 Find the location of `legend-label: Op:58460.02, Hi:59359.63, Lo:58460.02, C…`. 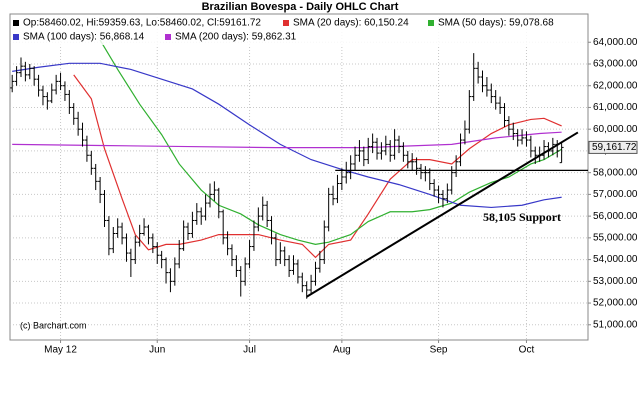

legend-label: Op:58460.02, Hi:59359.63, Lo:58460.02, C… is located at coordinates (142, 23).